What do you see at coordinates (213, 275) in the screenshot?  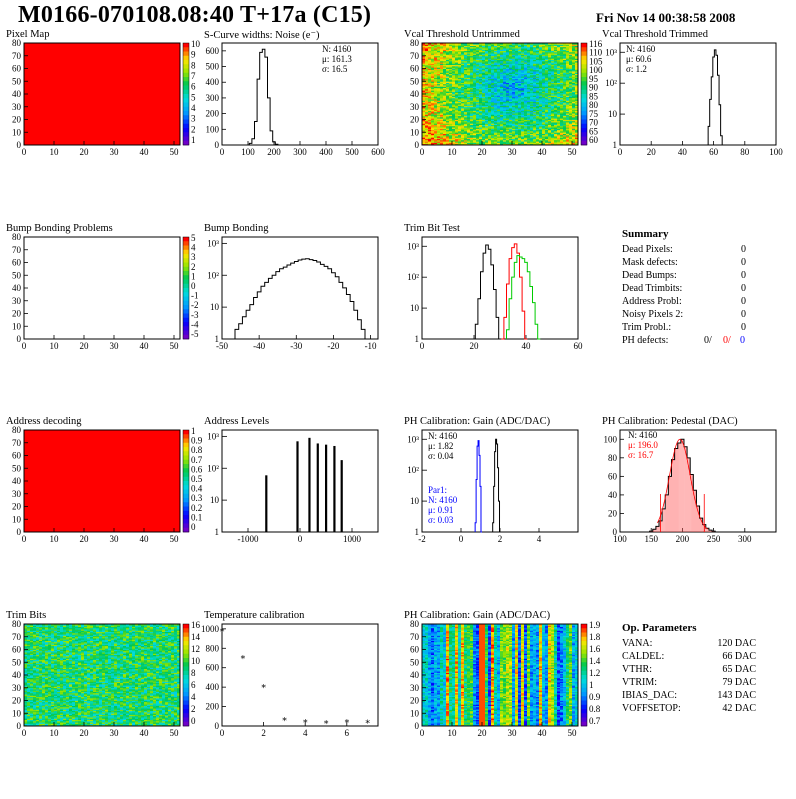 I see `y-tick-label: 10²` at bounding box center [213, 275].